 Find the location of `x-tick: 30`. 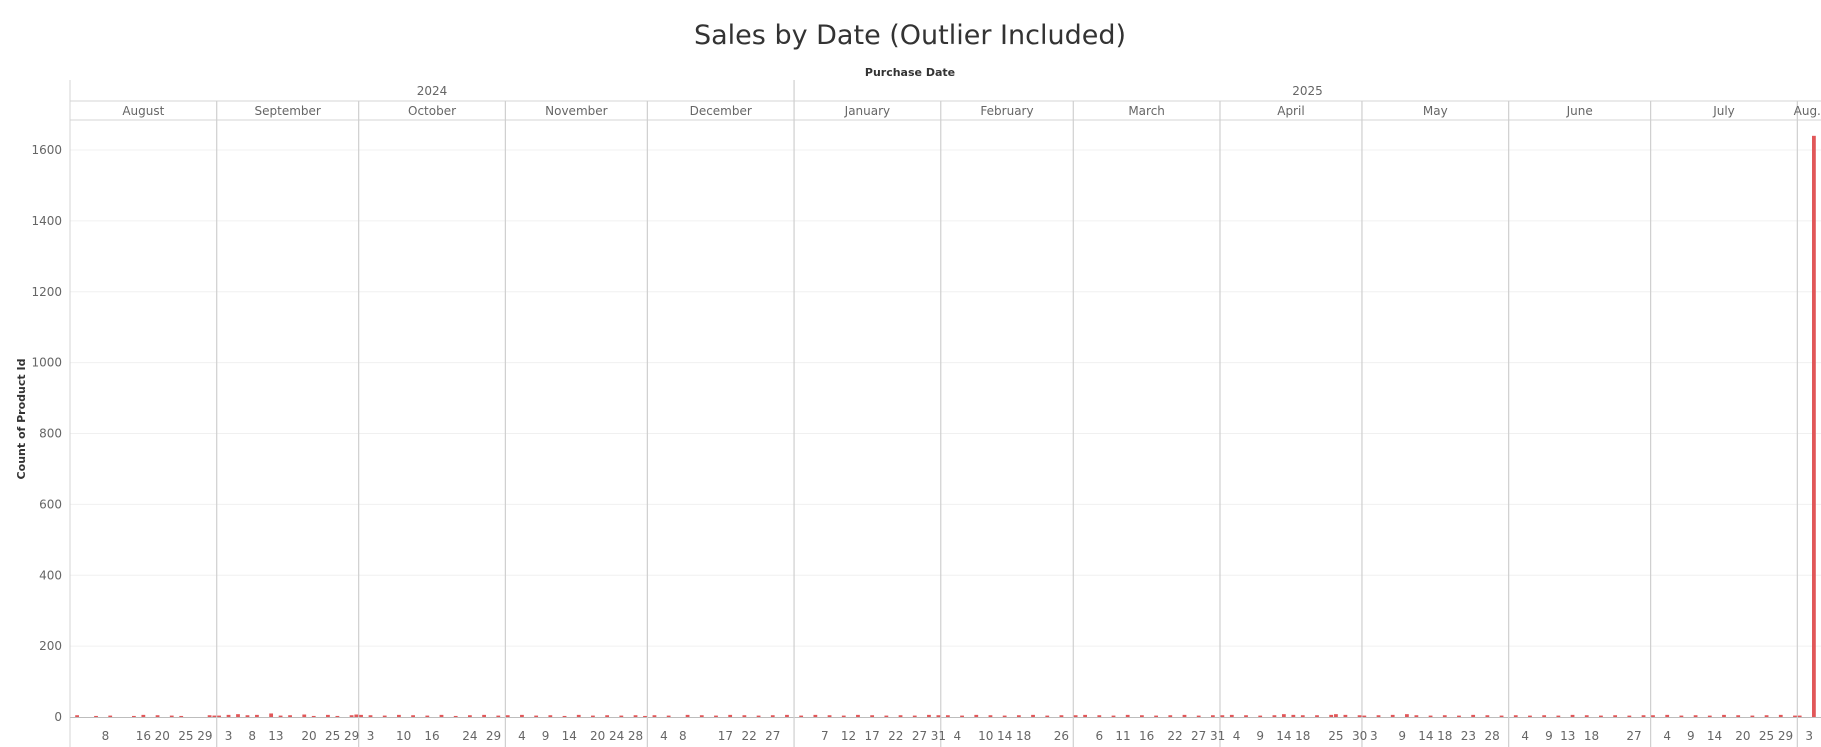

x-tick: 30 is located at coordinates (1359, 736).